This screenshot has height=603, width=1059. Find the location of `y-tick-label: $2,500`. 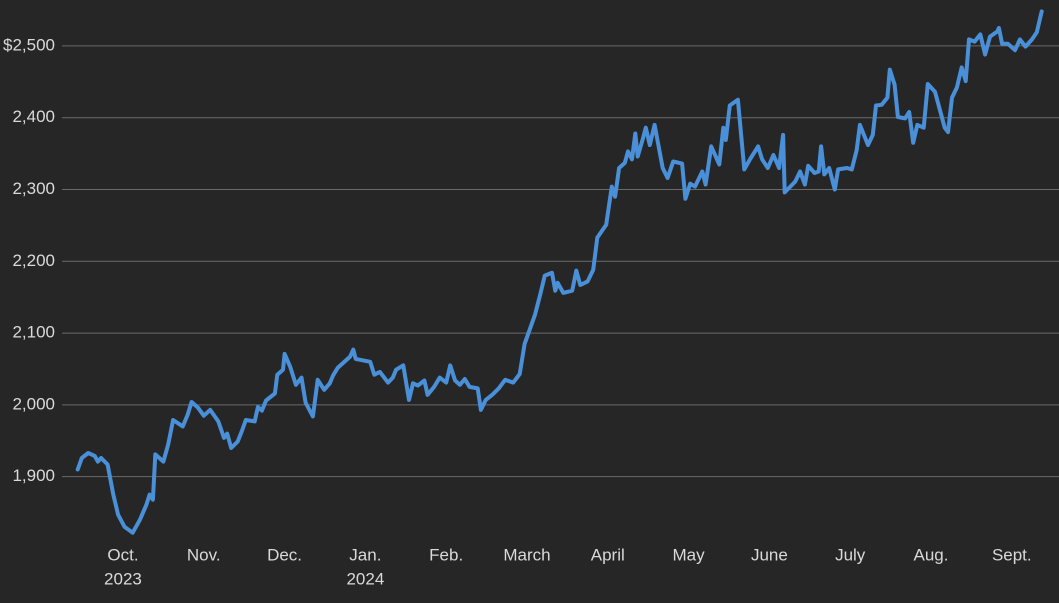

y-tick-label: $2,500 is located at coordinates (29, 44).